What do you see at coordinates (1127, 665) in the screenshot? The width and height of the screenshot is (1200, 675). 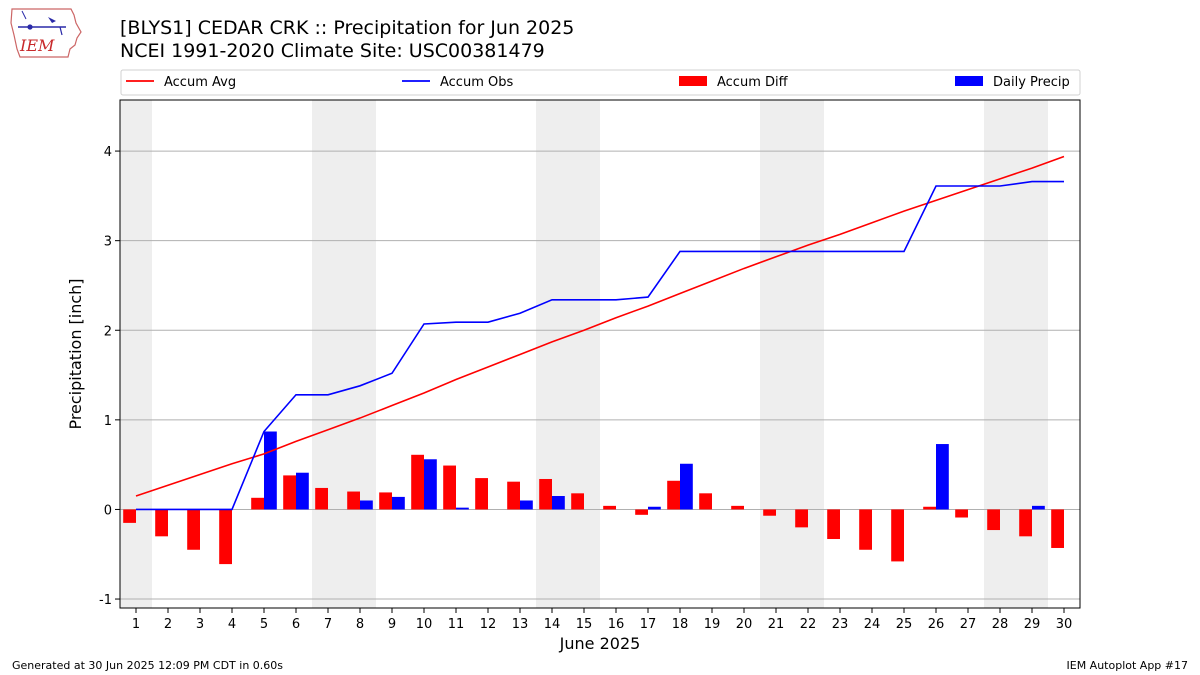 I see `app-label: IEM Autoplot App #17` at bounding box center [1127, 665].